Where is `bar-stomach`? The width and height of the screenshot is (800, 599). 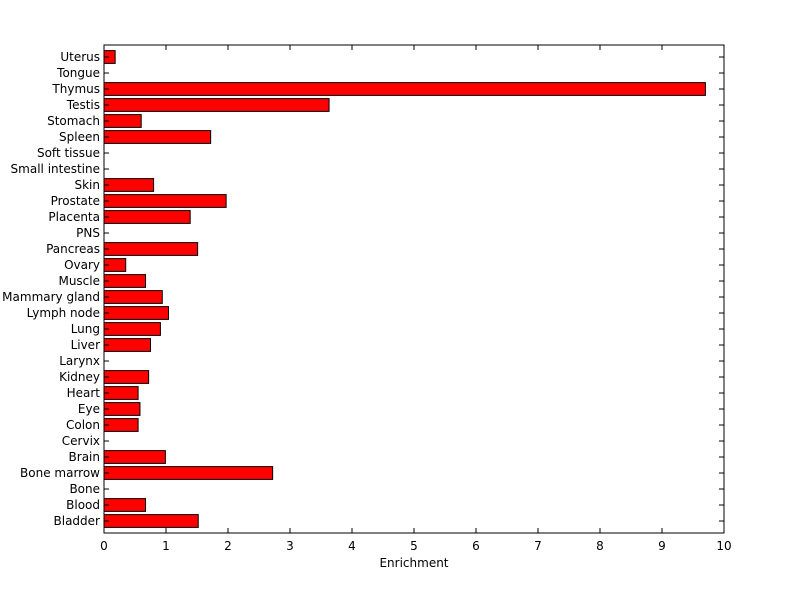 bar-stomach is located at coordinates (122, 121).